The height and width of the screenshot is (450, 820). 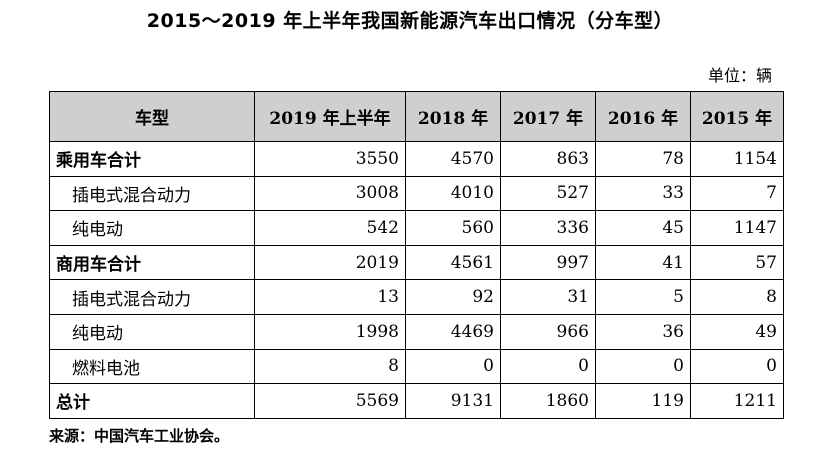 What do you see at coordinates (737, 116) in the screenshot?
I see `header-2015: 2015 年` at bounding box center [737, 116].